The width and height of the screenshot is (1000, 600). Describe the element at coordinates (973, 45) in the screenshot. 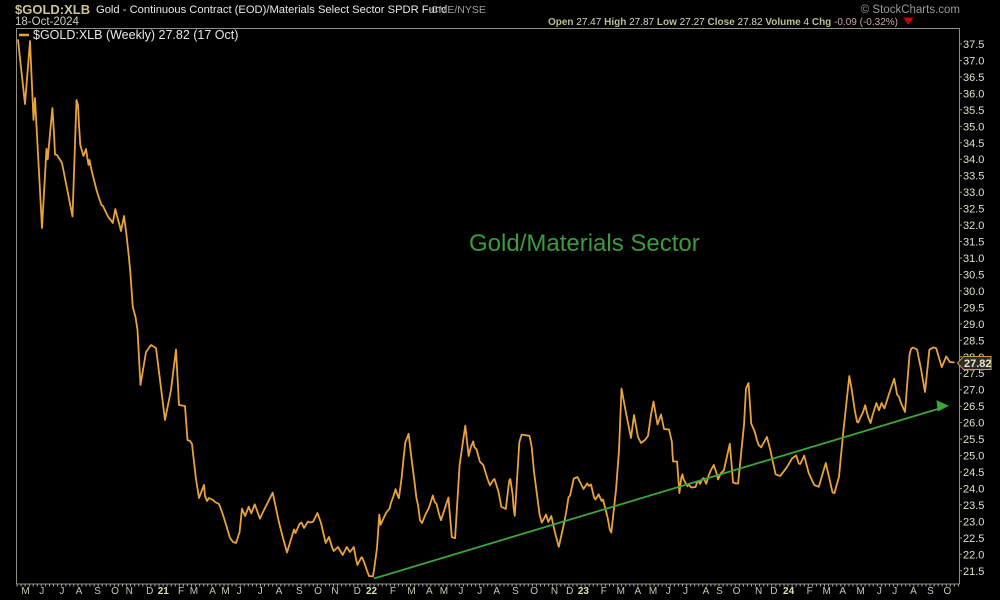

I see `svg-text: 37.5` at that location.